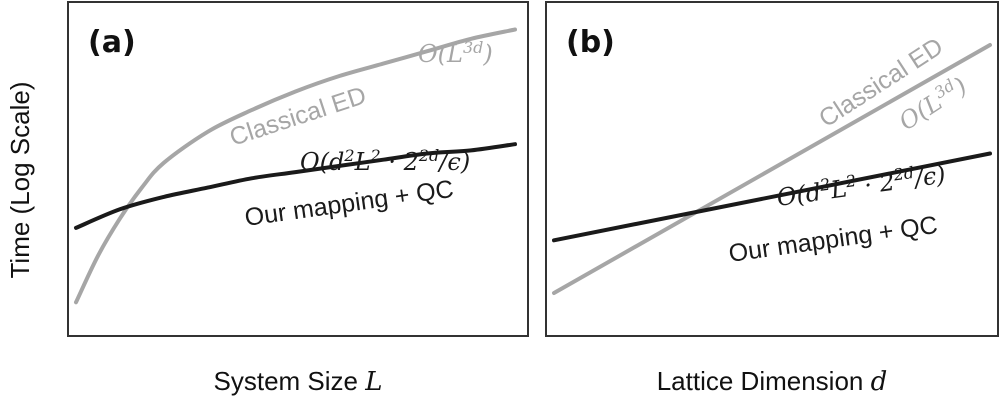  Describe the element at coordinates (833, 239) in the screenshot. I see `panel-b-ours-label: Our mapping + QC` at that location.